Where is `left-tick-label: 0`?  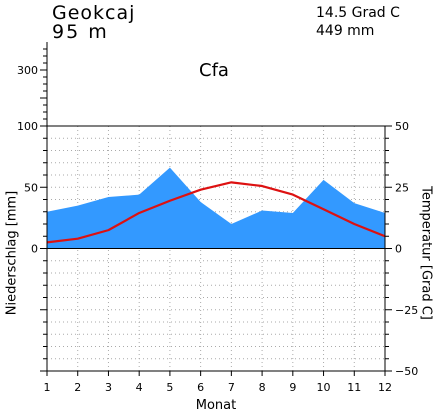
left-tick-label: 0 is located at coordinates (34, 249).